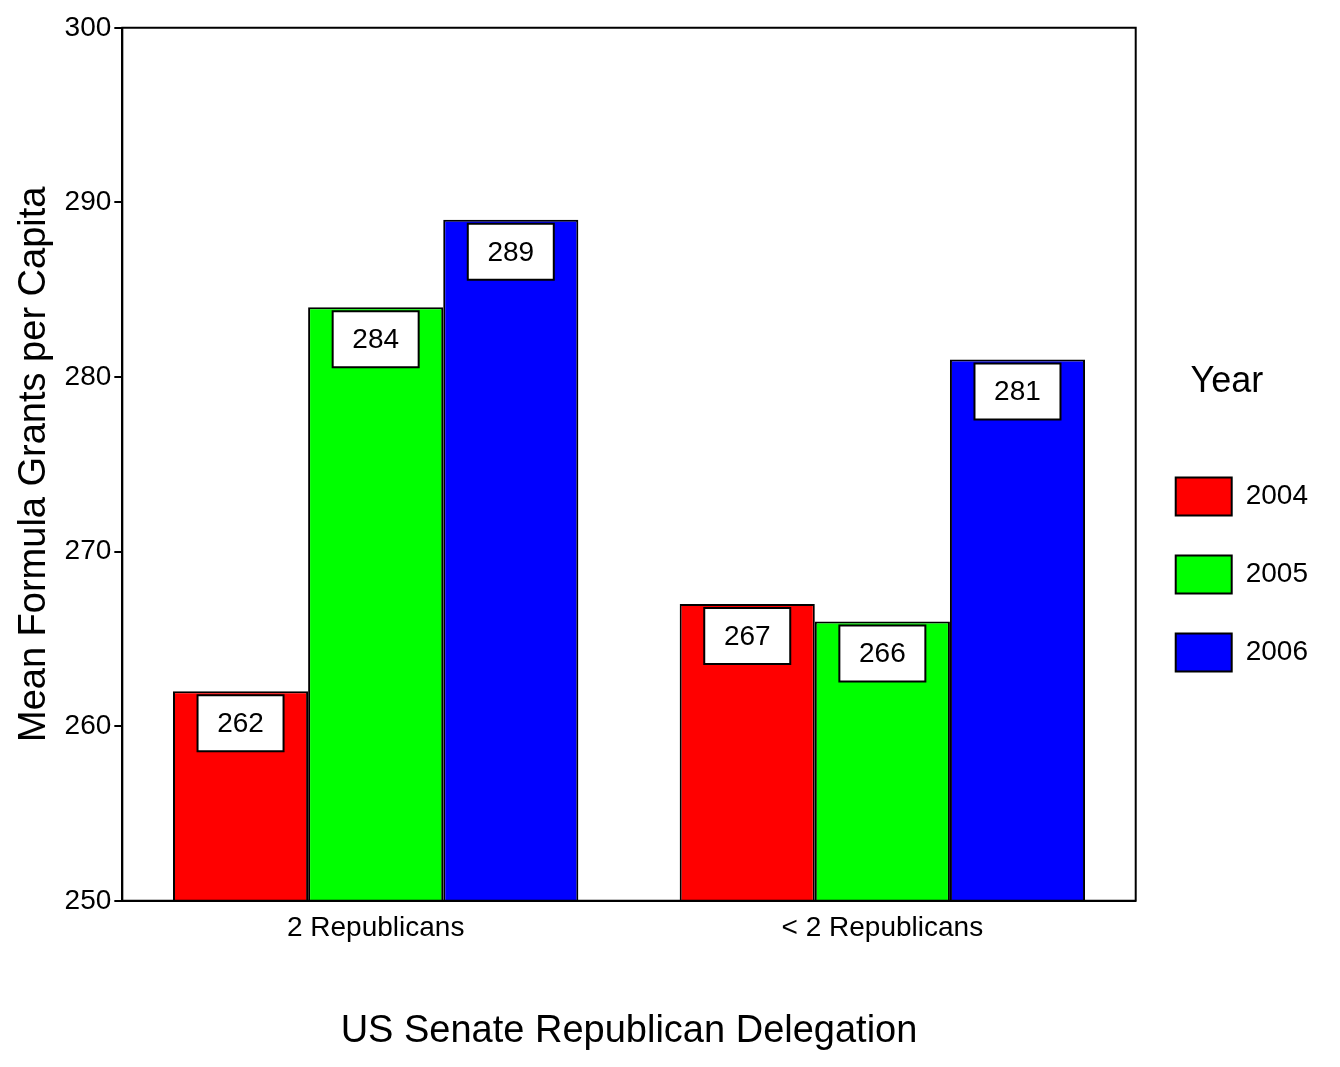 This screenshot has height=1067, width=1340. What do you see at coordinates (747, 635) in the screenshot?
I see `data-label: 267` at bounding box center [747, 635].